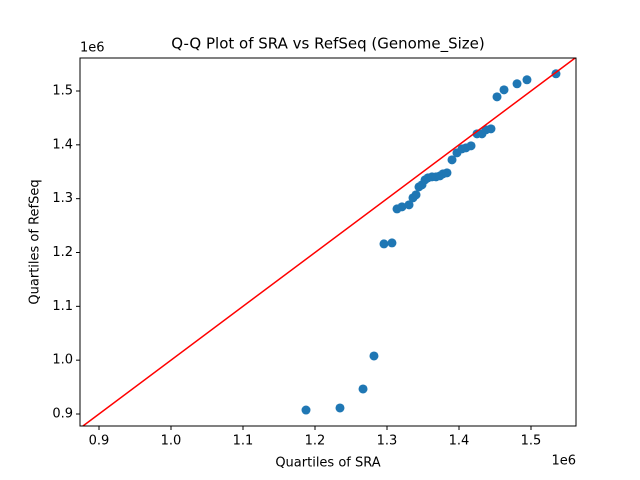  Describe the element at coordinates (35, 241) in the screenshot. I see `y-axis-label: Quartiles of RefSeq` at that location.